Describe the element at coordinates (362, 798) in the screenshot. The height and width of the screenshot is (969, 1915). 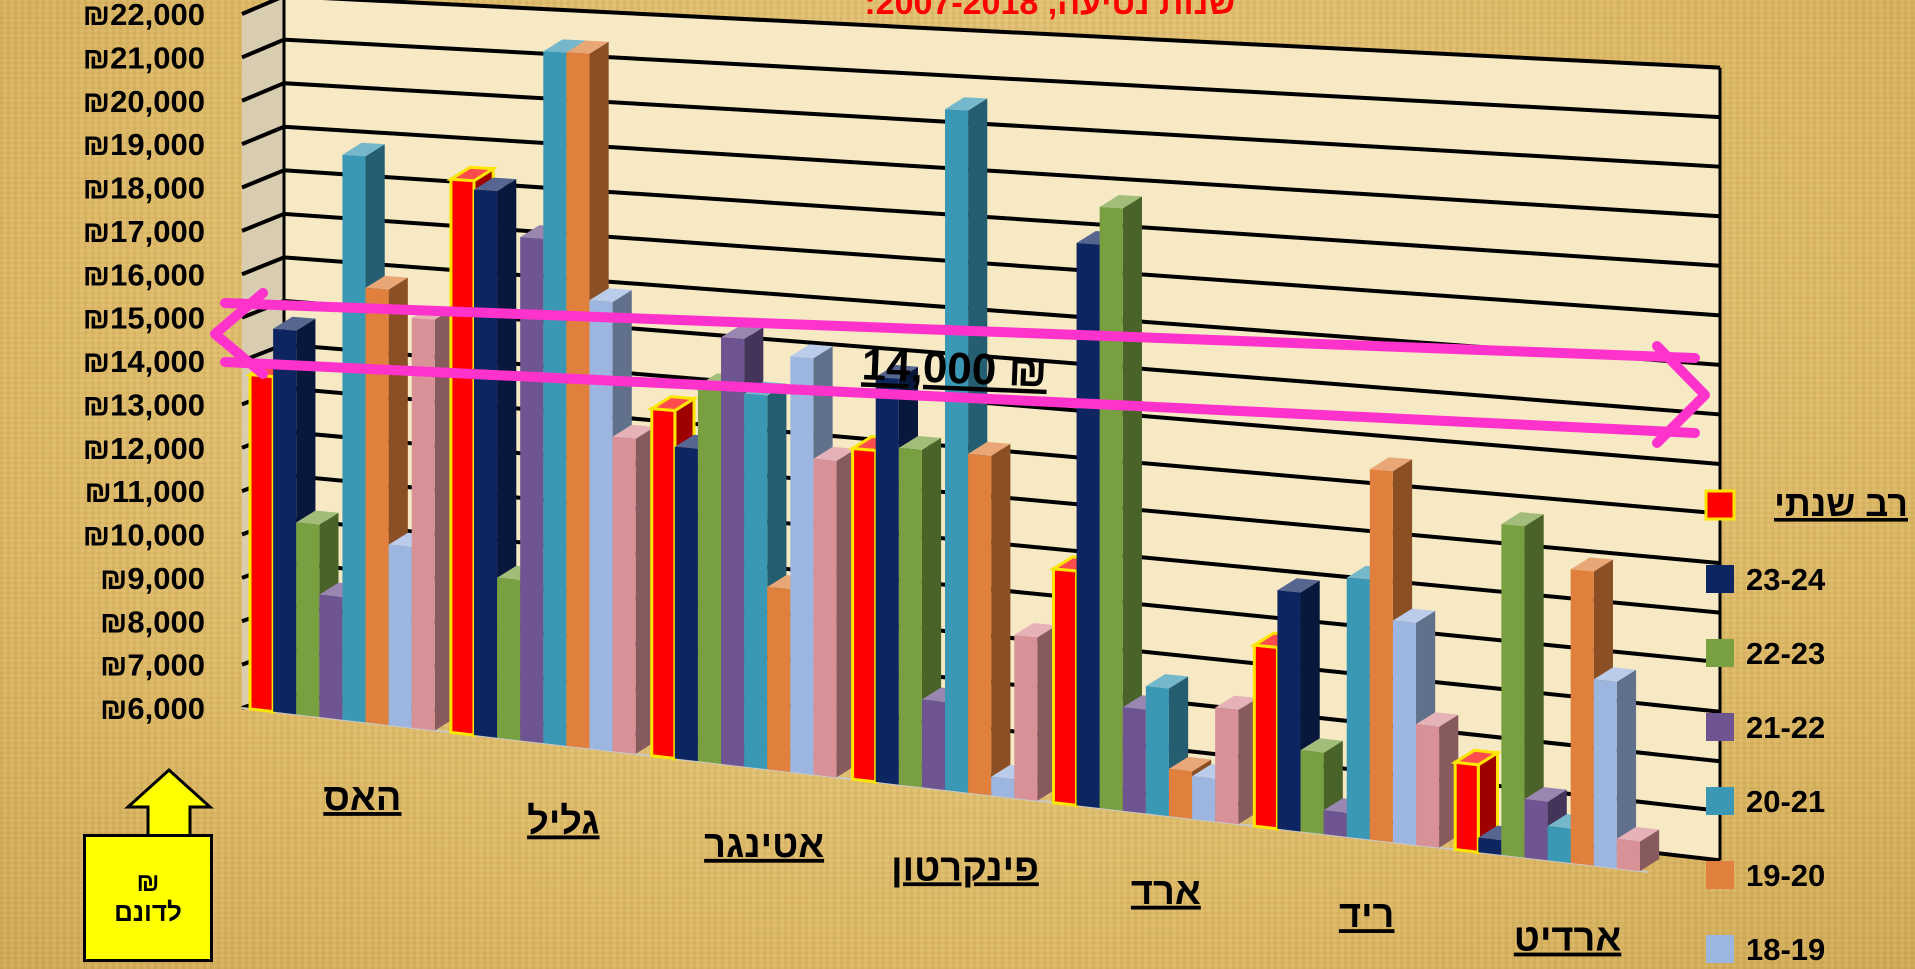
I see `category-label: האס` at that location.